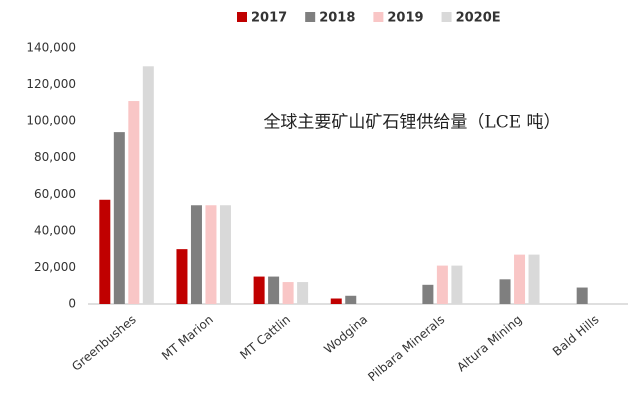 This screenshot has width=640, height=411. Describe the element at coordinates (51, 84) in the screenshot. I see `y-tick-label: 120,000` at that location.